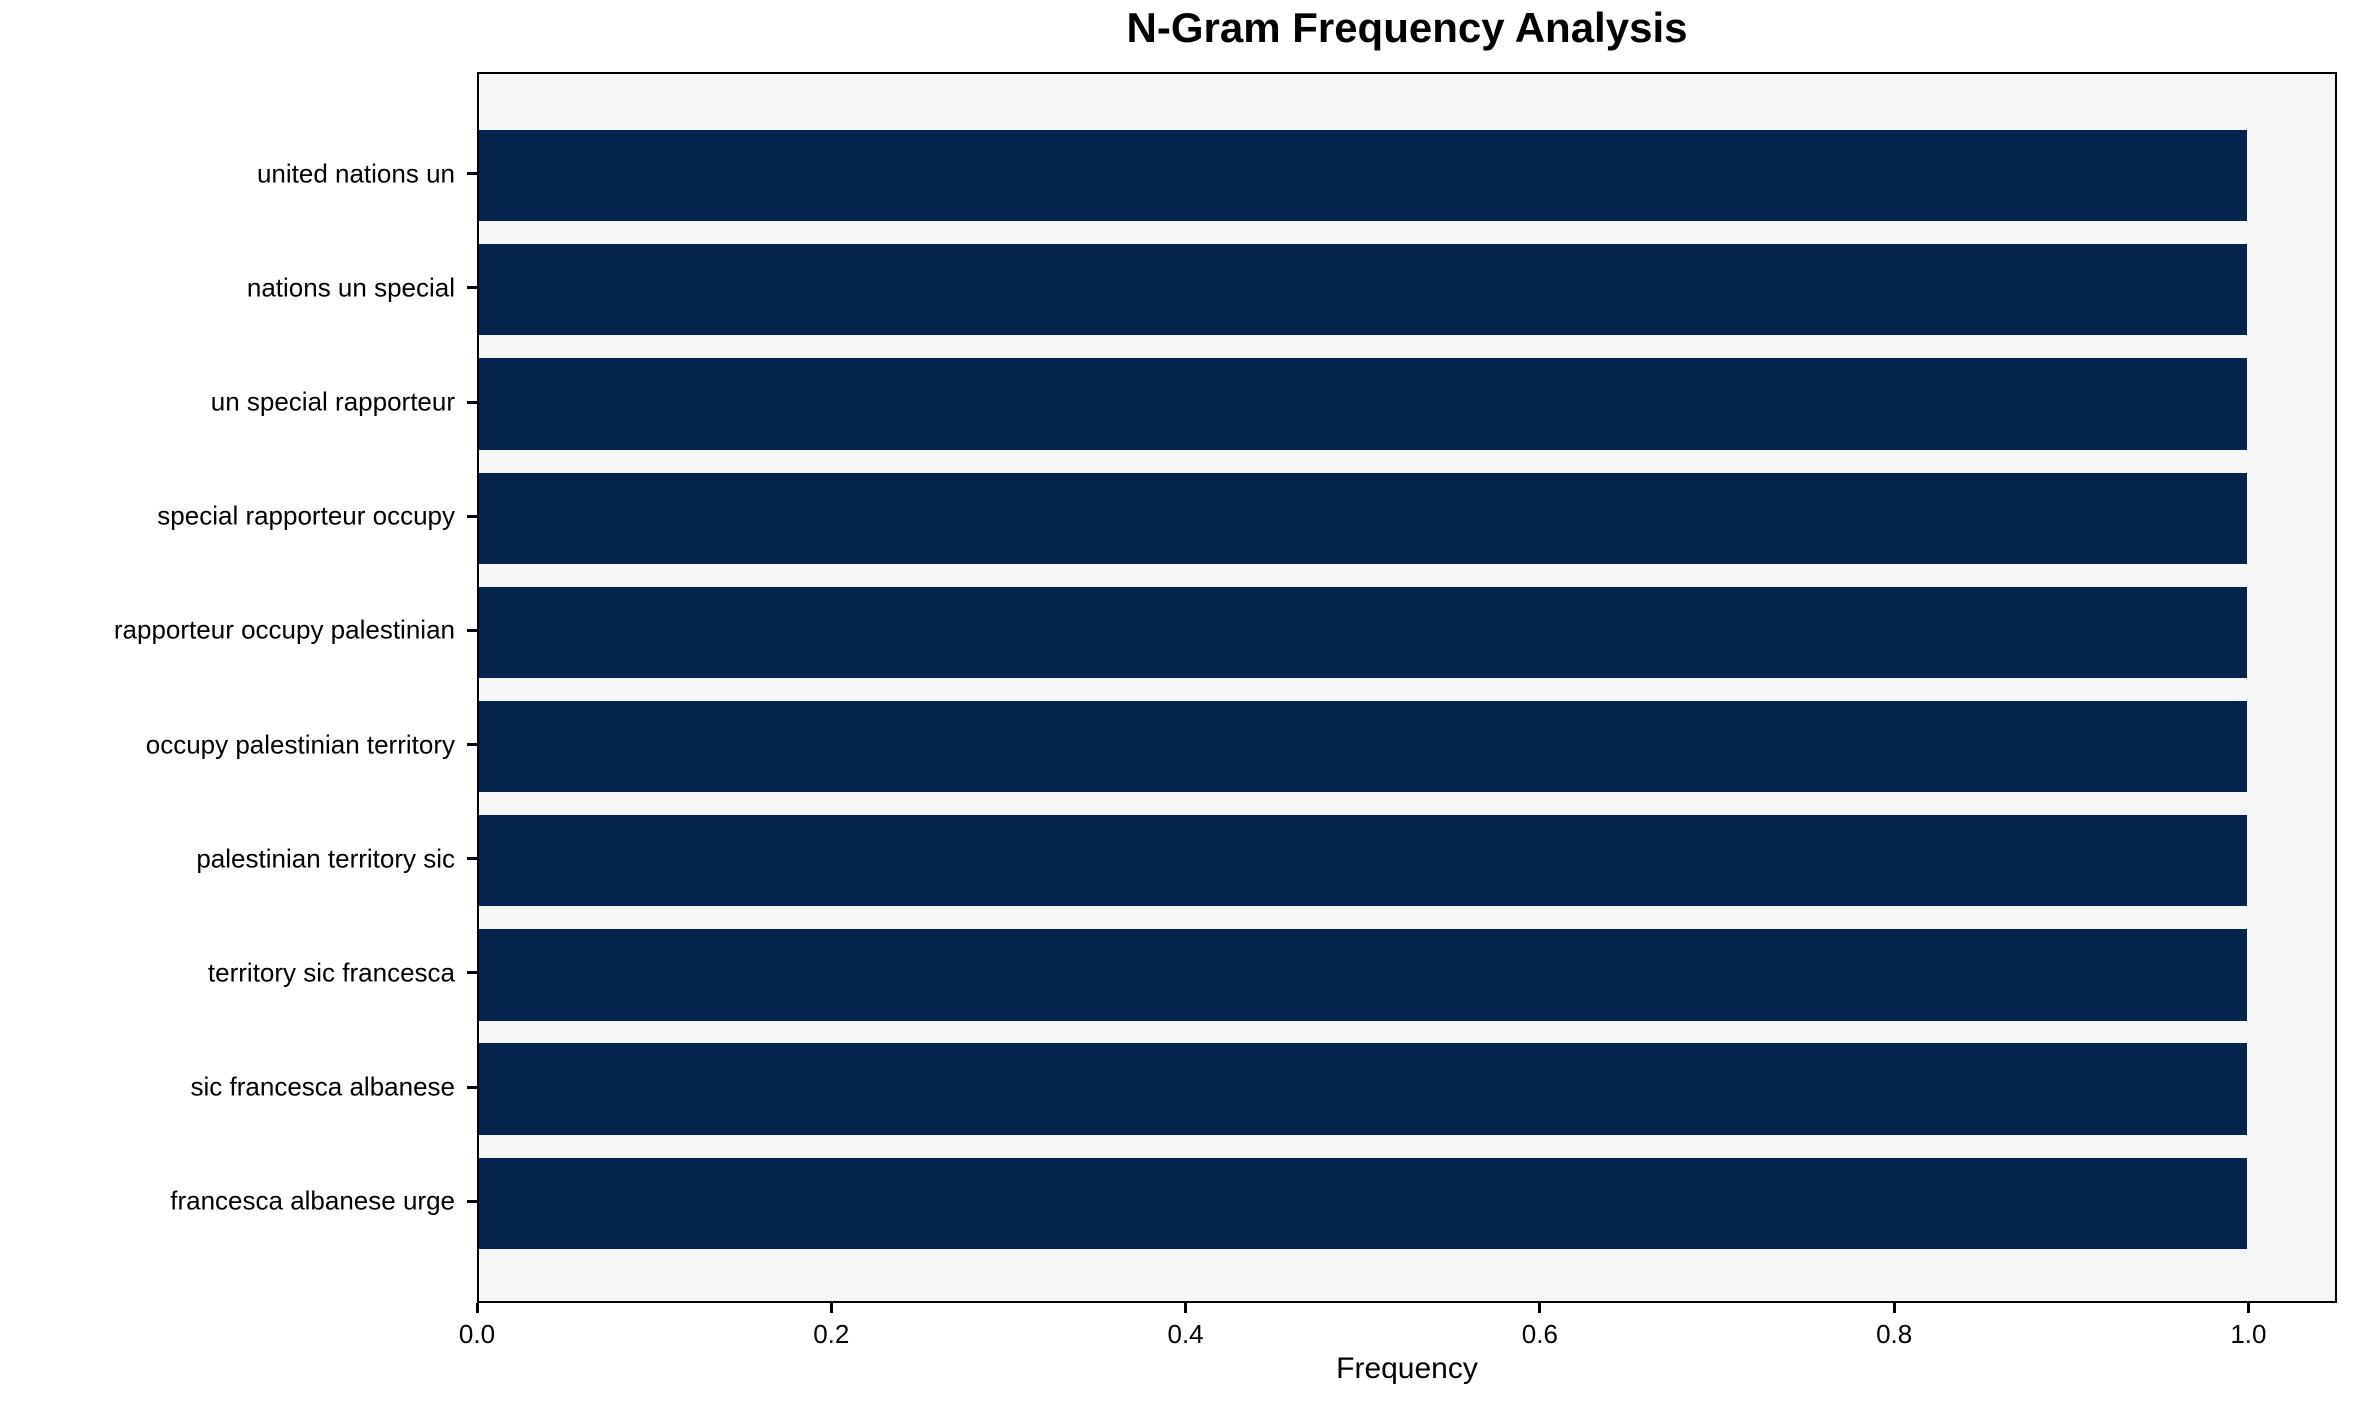 The image size is (2357, 1414). Describe the element at coordinates (332, 401) in the screenshot. I see `y-axis-label: un special rapporteur` at that location.